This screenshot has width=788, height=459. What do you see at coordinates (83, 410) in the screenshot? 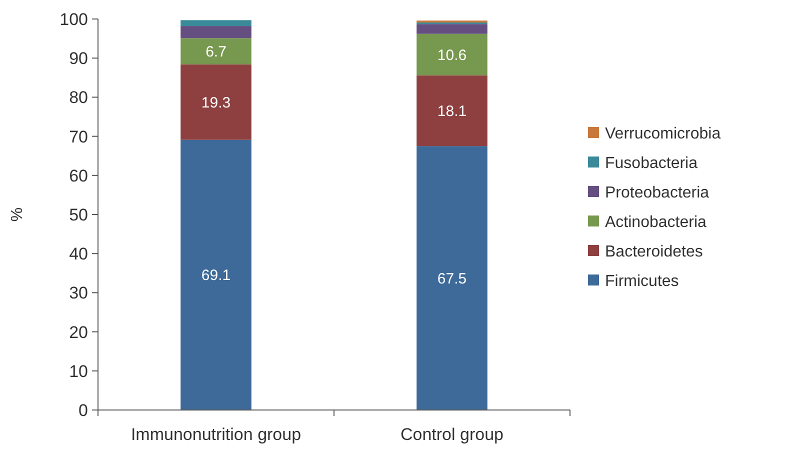
I see `y-tick-label: 0` at bounding box center [83, 410].